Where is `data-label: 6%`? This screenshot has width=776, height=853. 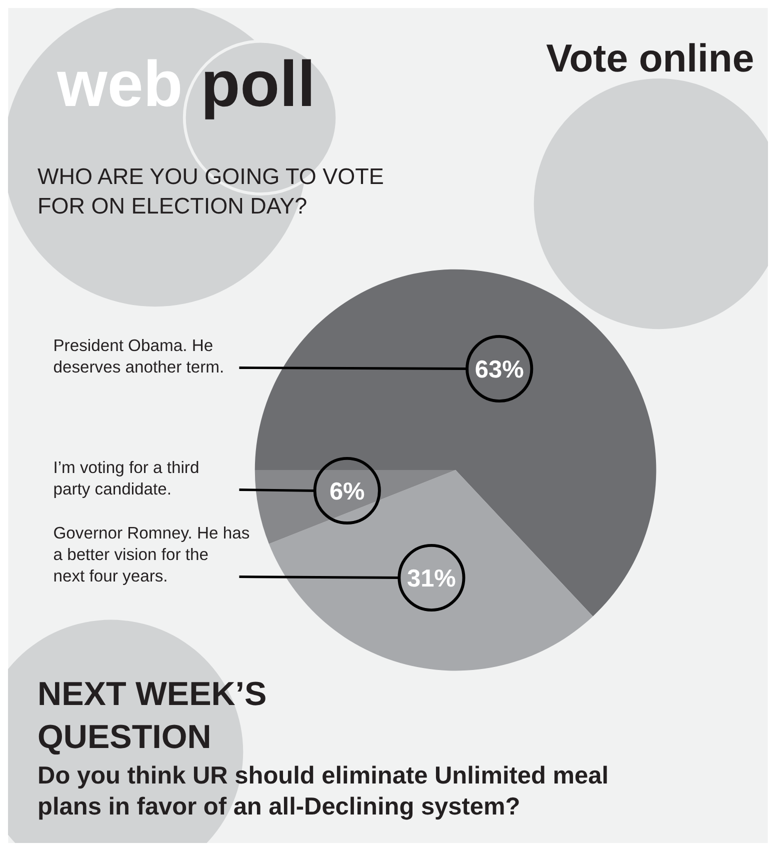
data-label: 6% is located at coordinates (347, 492).